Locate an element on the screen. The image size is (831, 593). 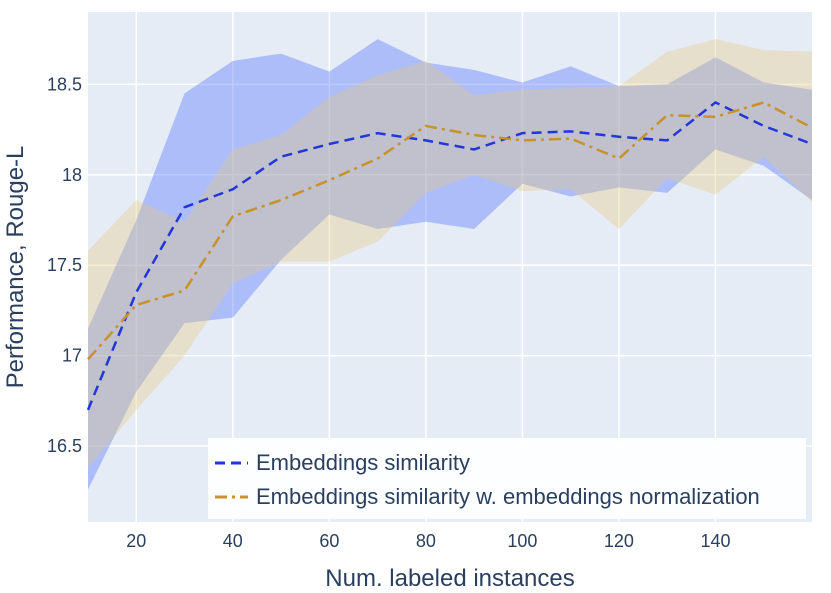
legend-box is located at coordinates (507, 478).